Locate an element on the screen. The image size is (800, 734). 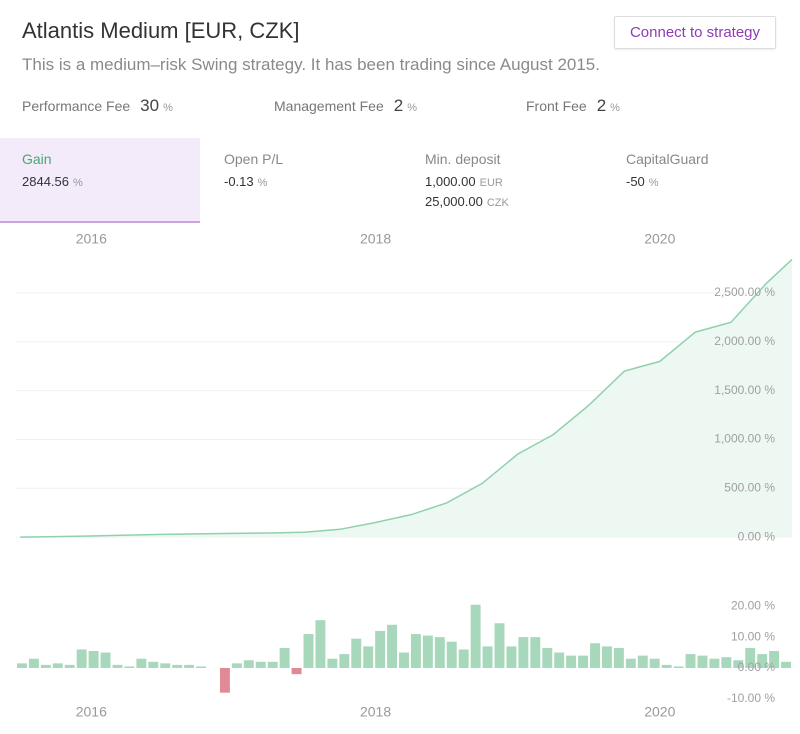
stat: Gain 2844.56% is located at coordinates (52, 171).